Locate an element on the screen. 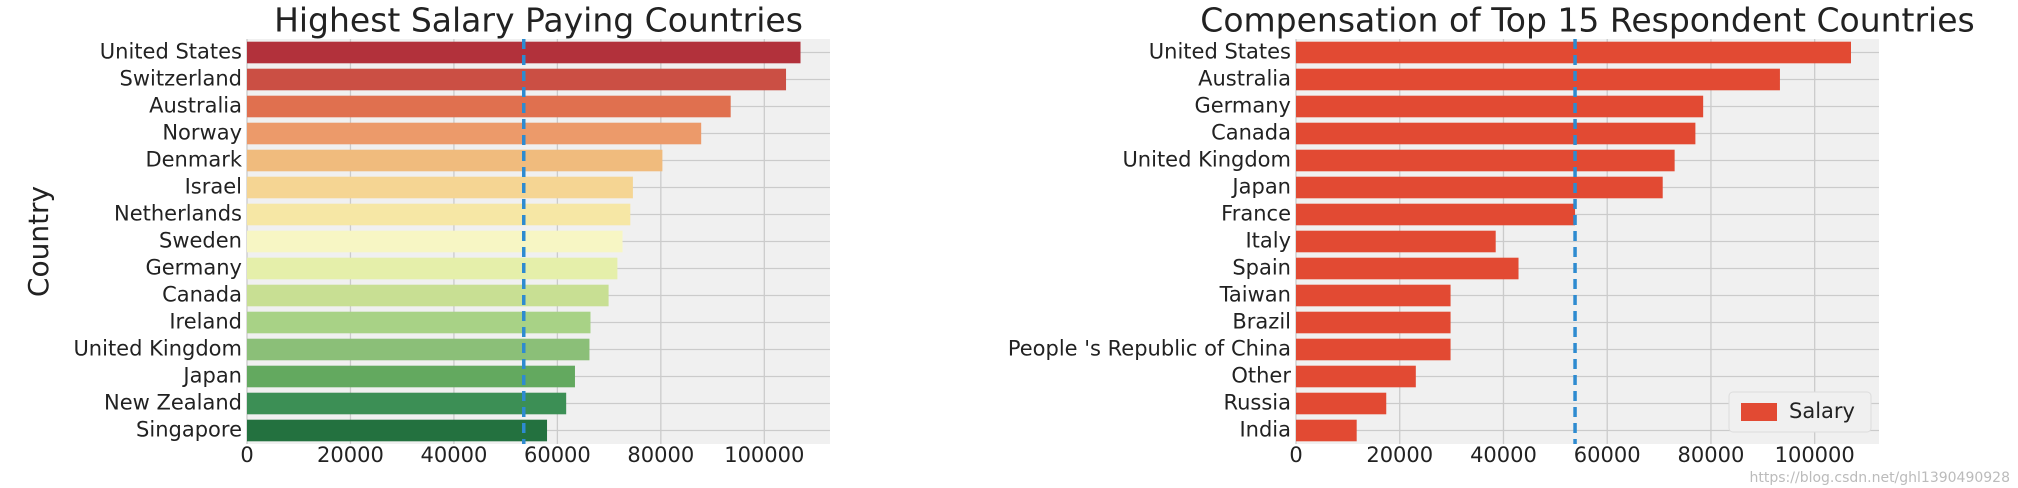 This screenshot has width=2018, height=488. y-tick-label: Israel is located at coordinates (213, 187).